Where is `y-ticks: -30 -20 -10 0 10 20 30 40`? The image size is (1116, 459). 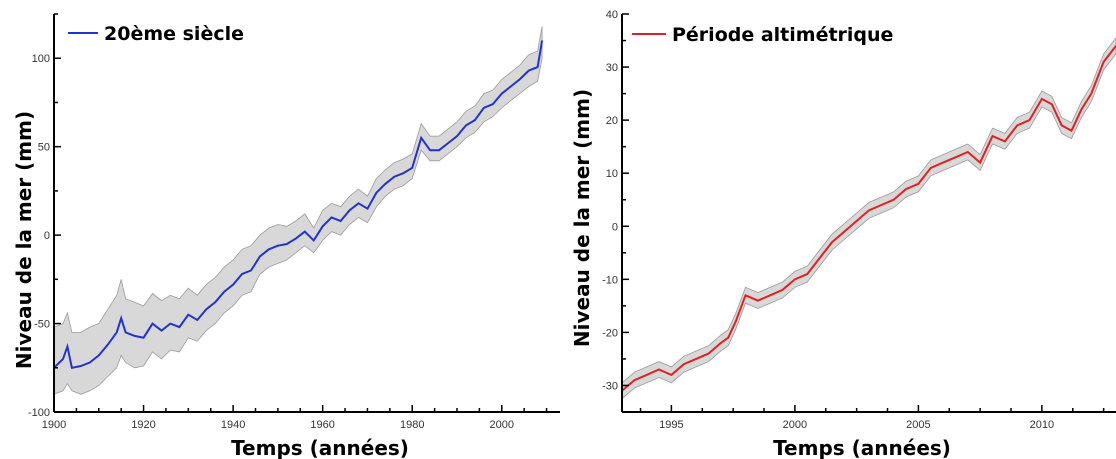 y-ticks: -30 -20 -10 0 10 20 30 40 is located at coordinates (615, 211).